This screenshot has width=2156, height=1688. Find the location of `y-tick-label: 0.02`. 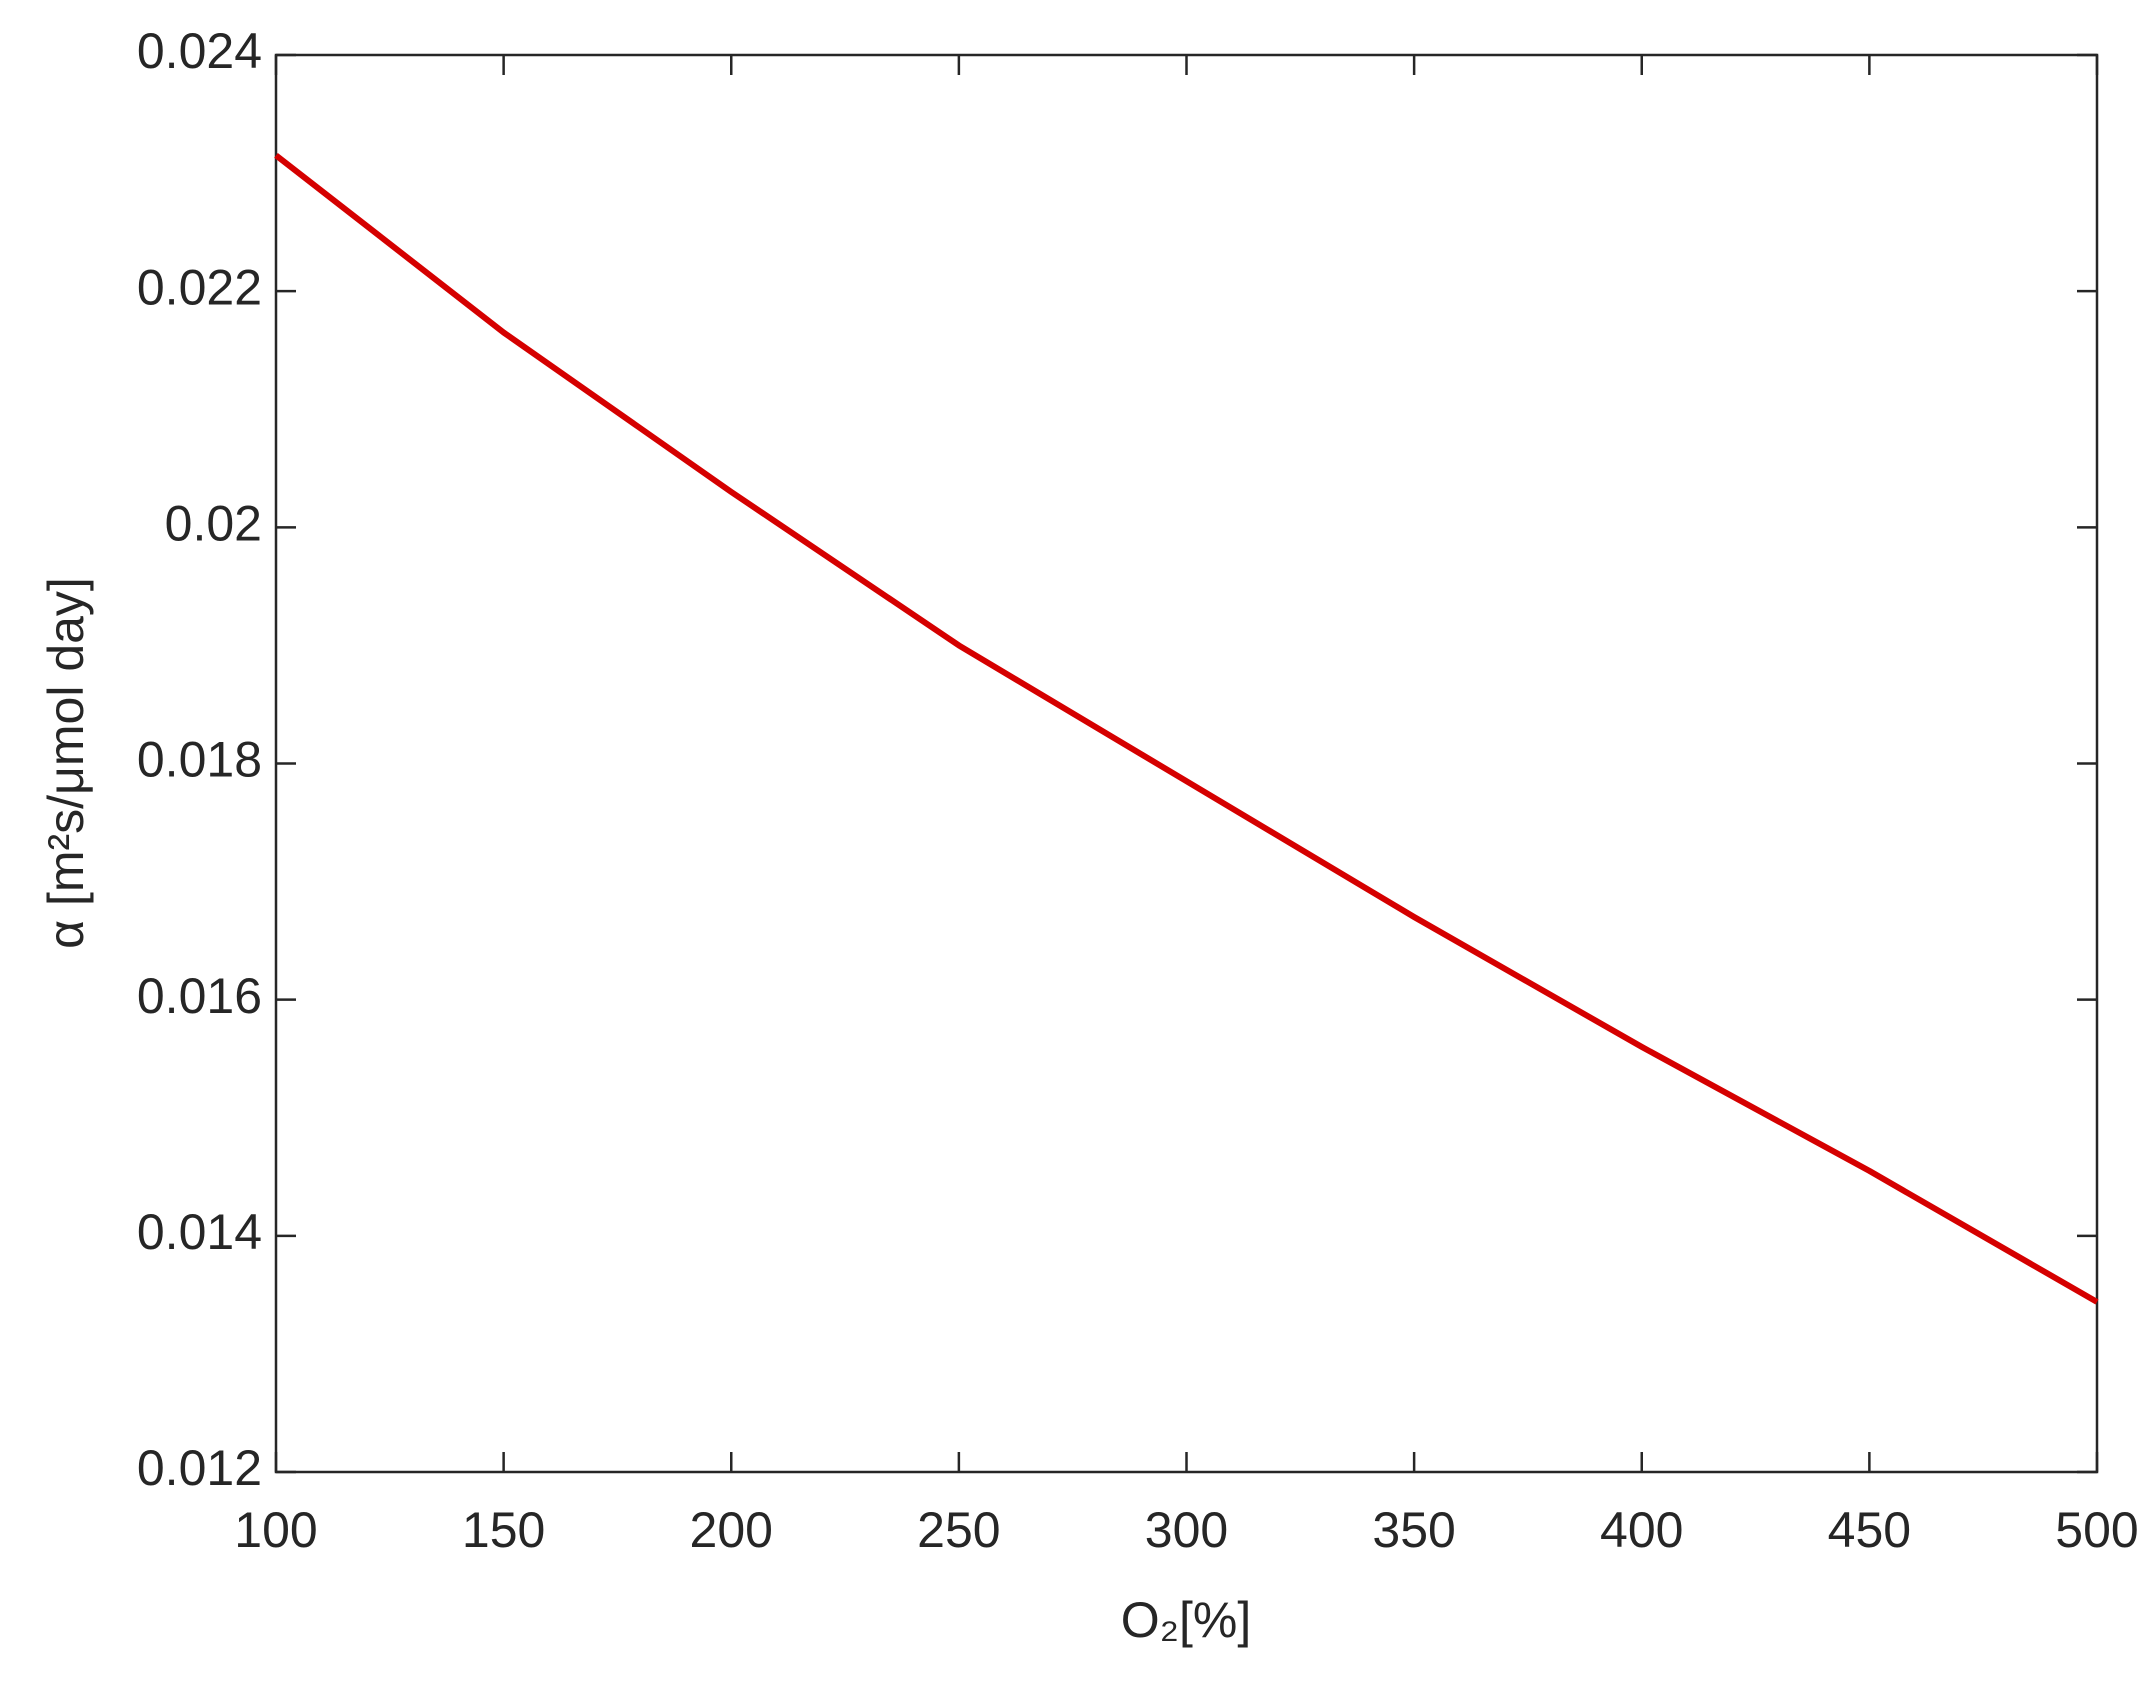

y-tick-label: 0.02 is located at coordinates (213, 524).